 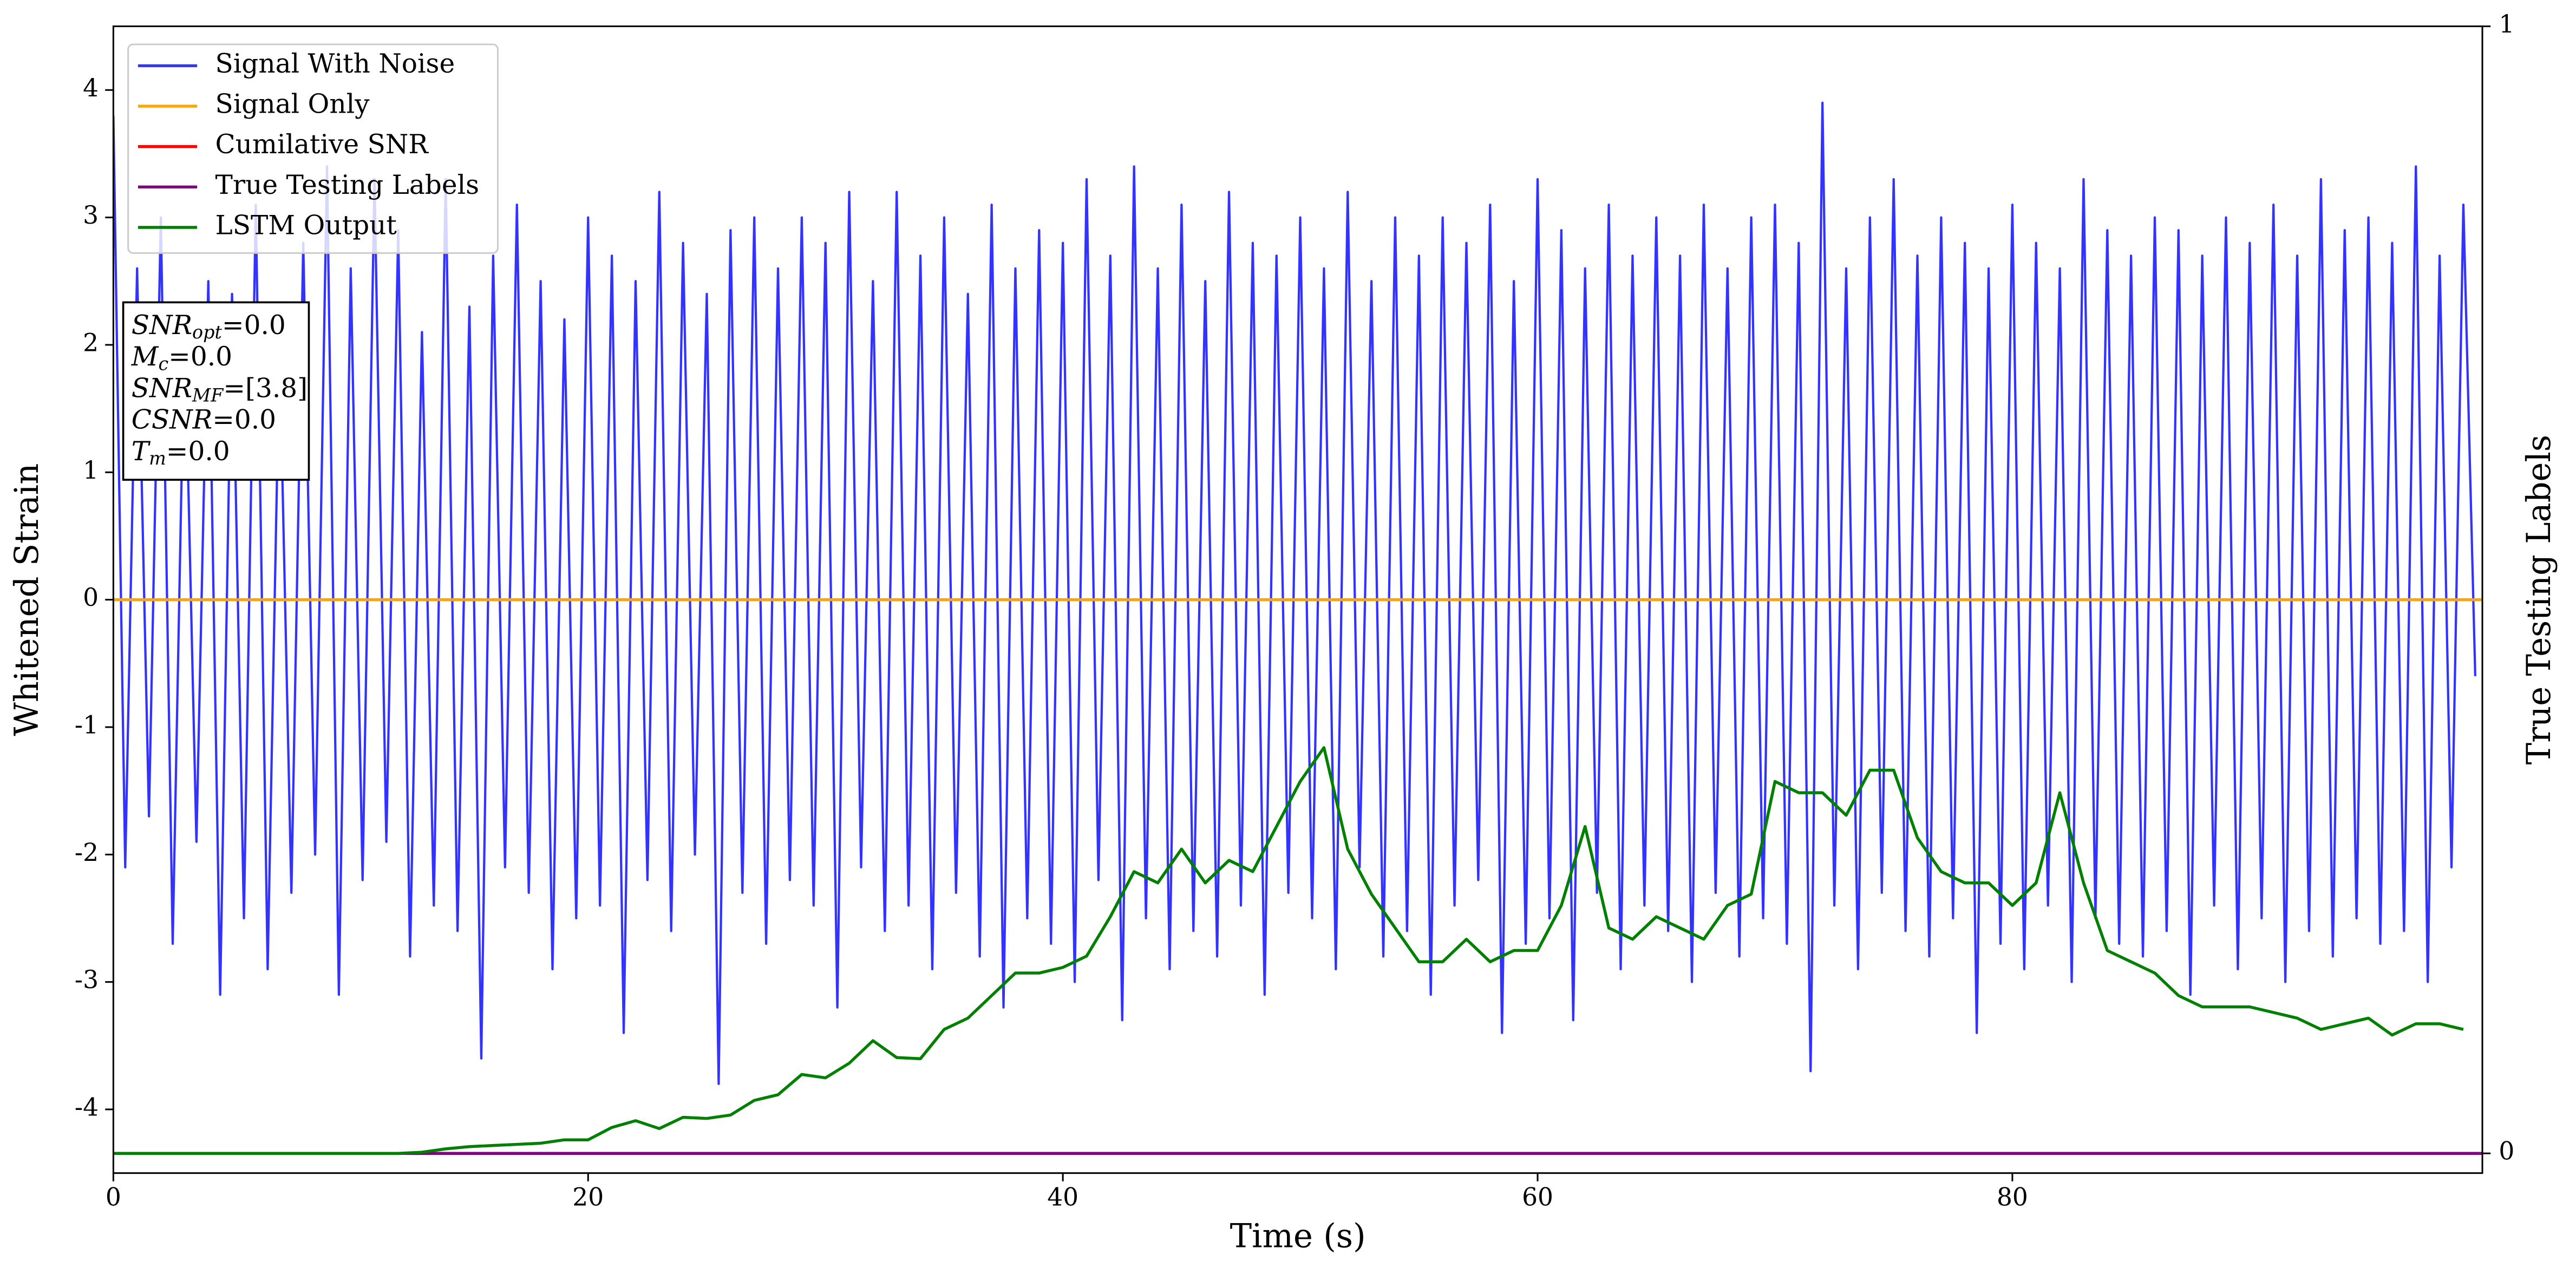 What do you see at coordinates (207, 332) in the screenshot?
I see `annotation-subscript: opt` at bounding box center [207, 332].